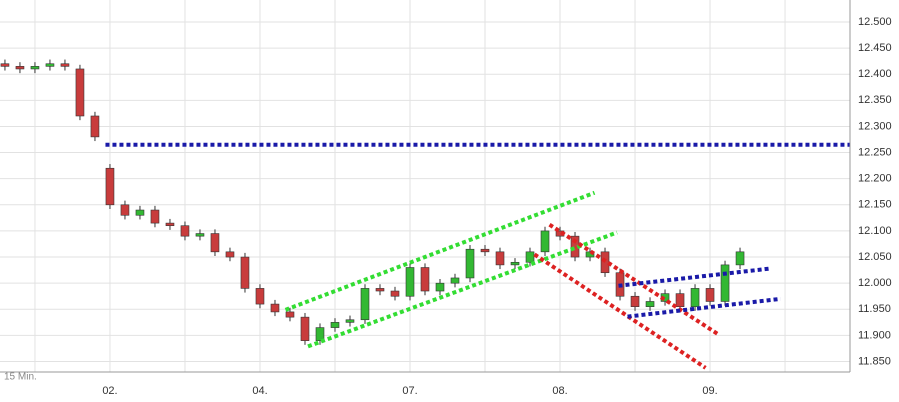 The height and width of the screenshot is (402, 899). Describe the element at coordinates (875, 152) in the screenshot. I see `y-tick-label: 12.250` at that location.